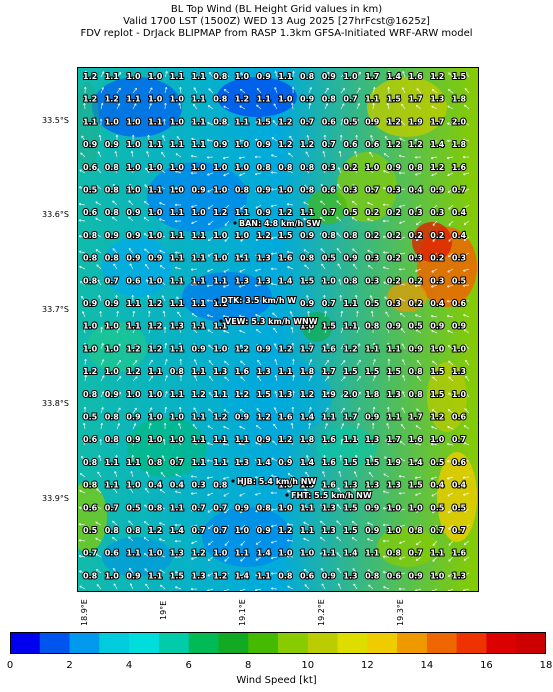 Image resolution: width=553 pixels, height=692 pixels. I want to click on lon-label-19-1: 19.1°E, so click(242, 612).